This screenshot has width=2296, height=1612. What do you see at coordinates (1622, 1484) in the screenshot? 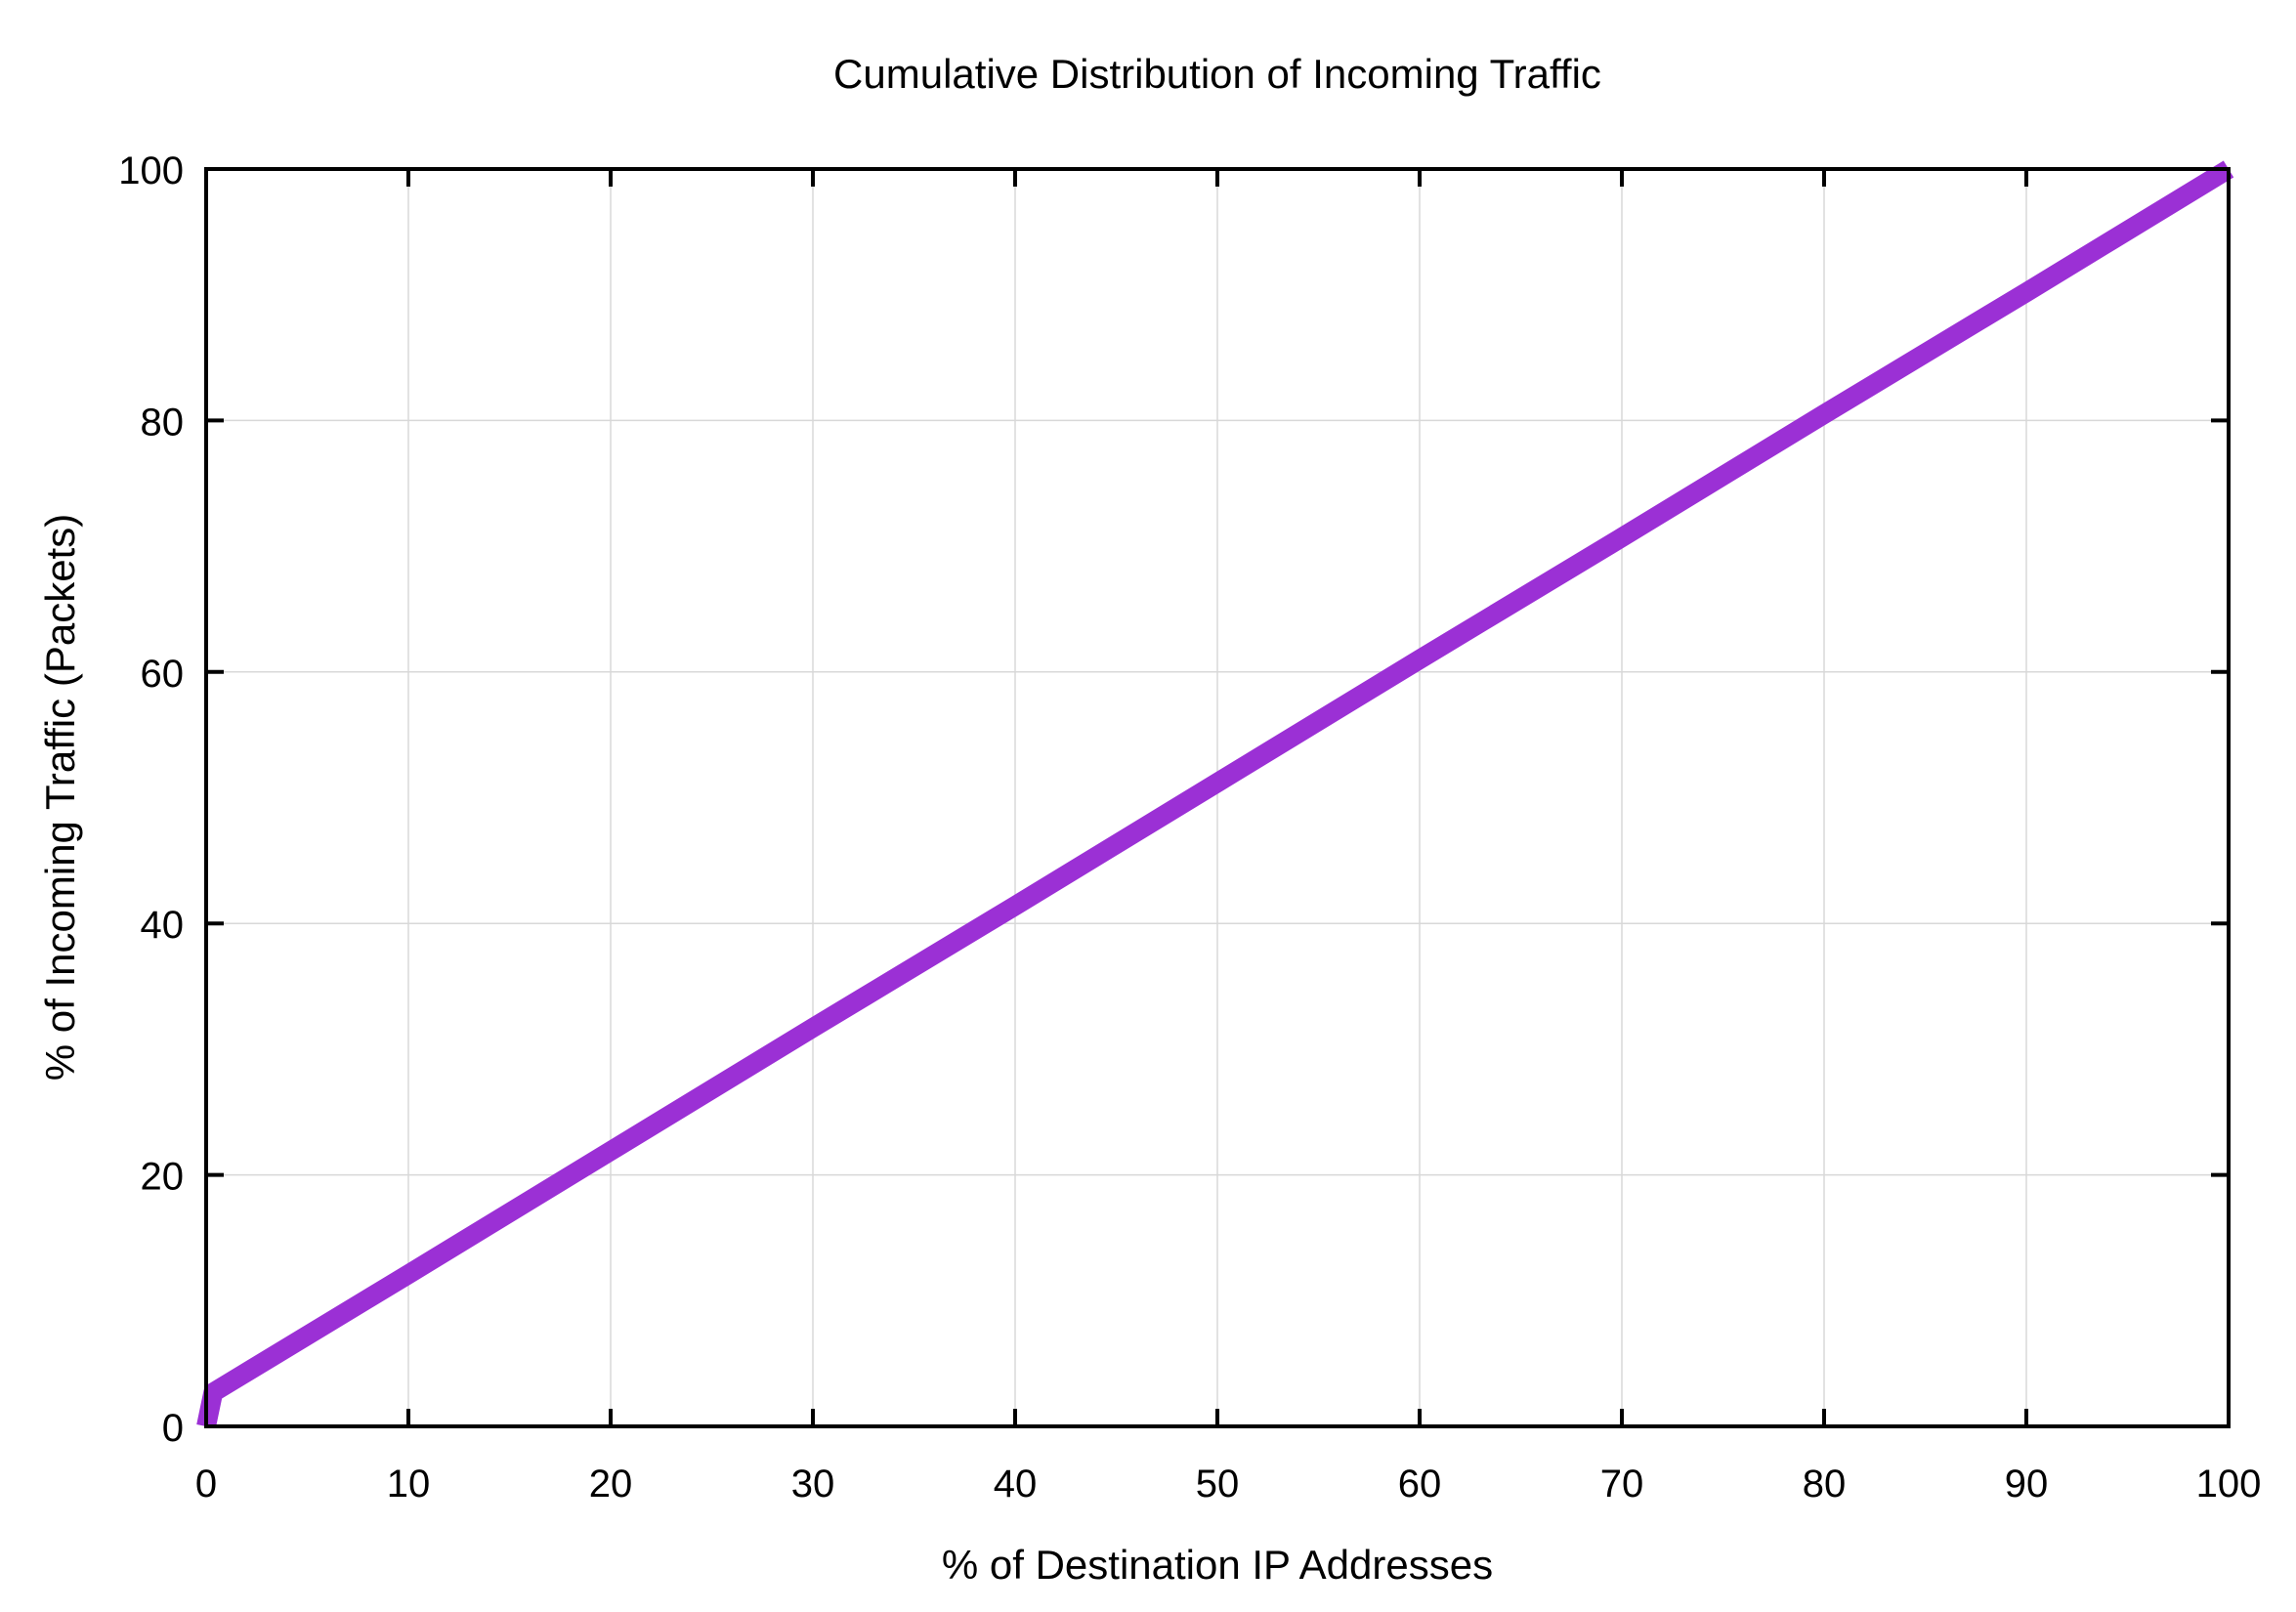
I see `x-tick-label: 70` at bounding box center [1622, 1484].